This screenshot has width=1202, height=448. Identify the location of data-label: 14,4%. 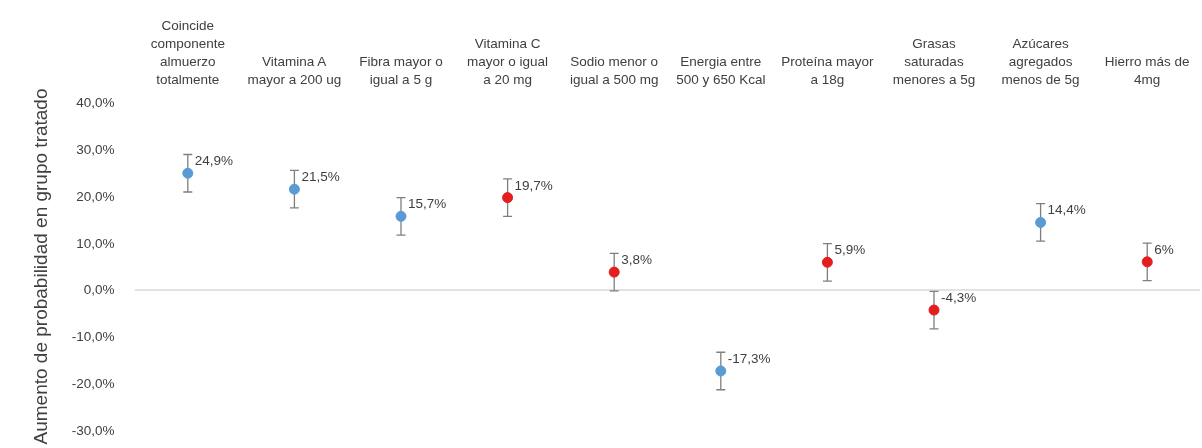
(1066, 210).